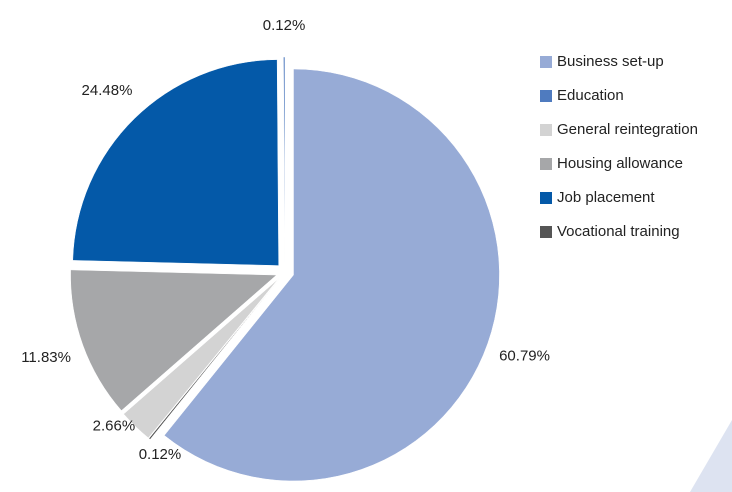  Describe the element at coordinates (590, 95) in the screenshot. I see `legend-label: Education` at that location.